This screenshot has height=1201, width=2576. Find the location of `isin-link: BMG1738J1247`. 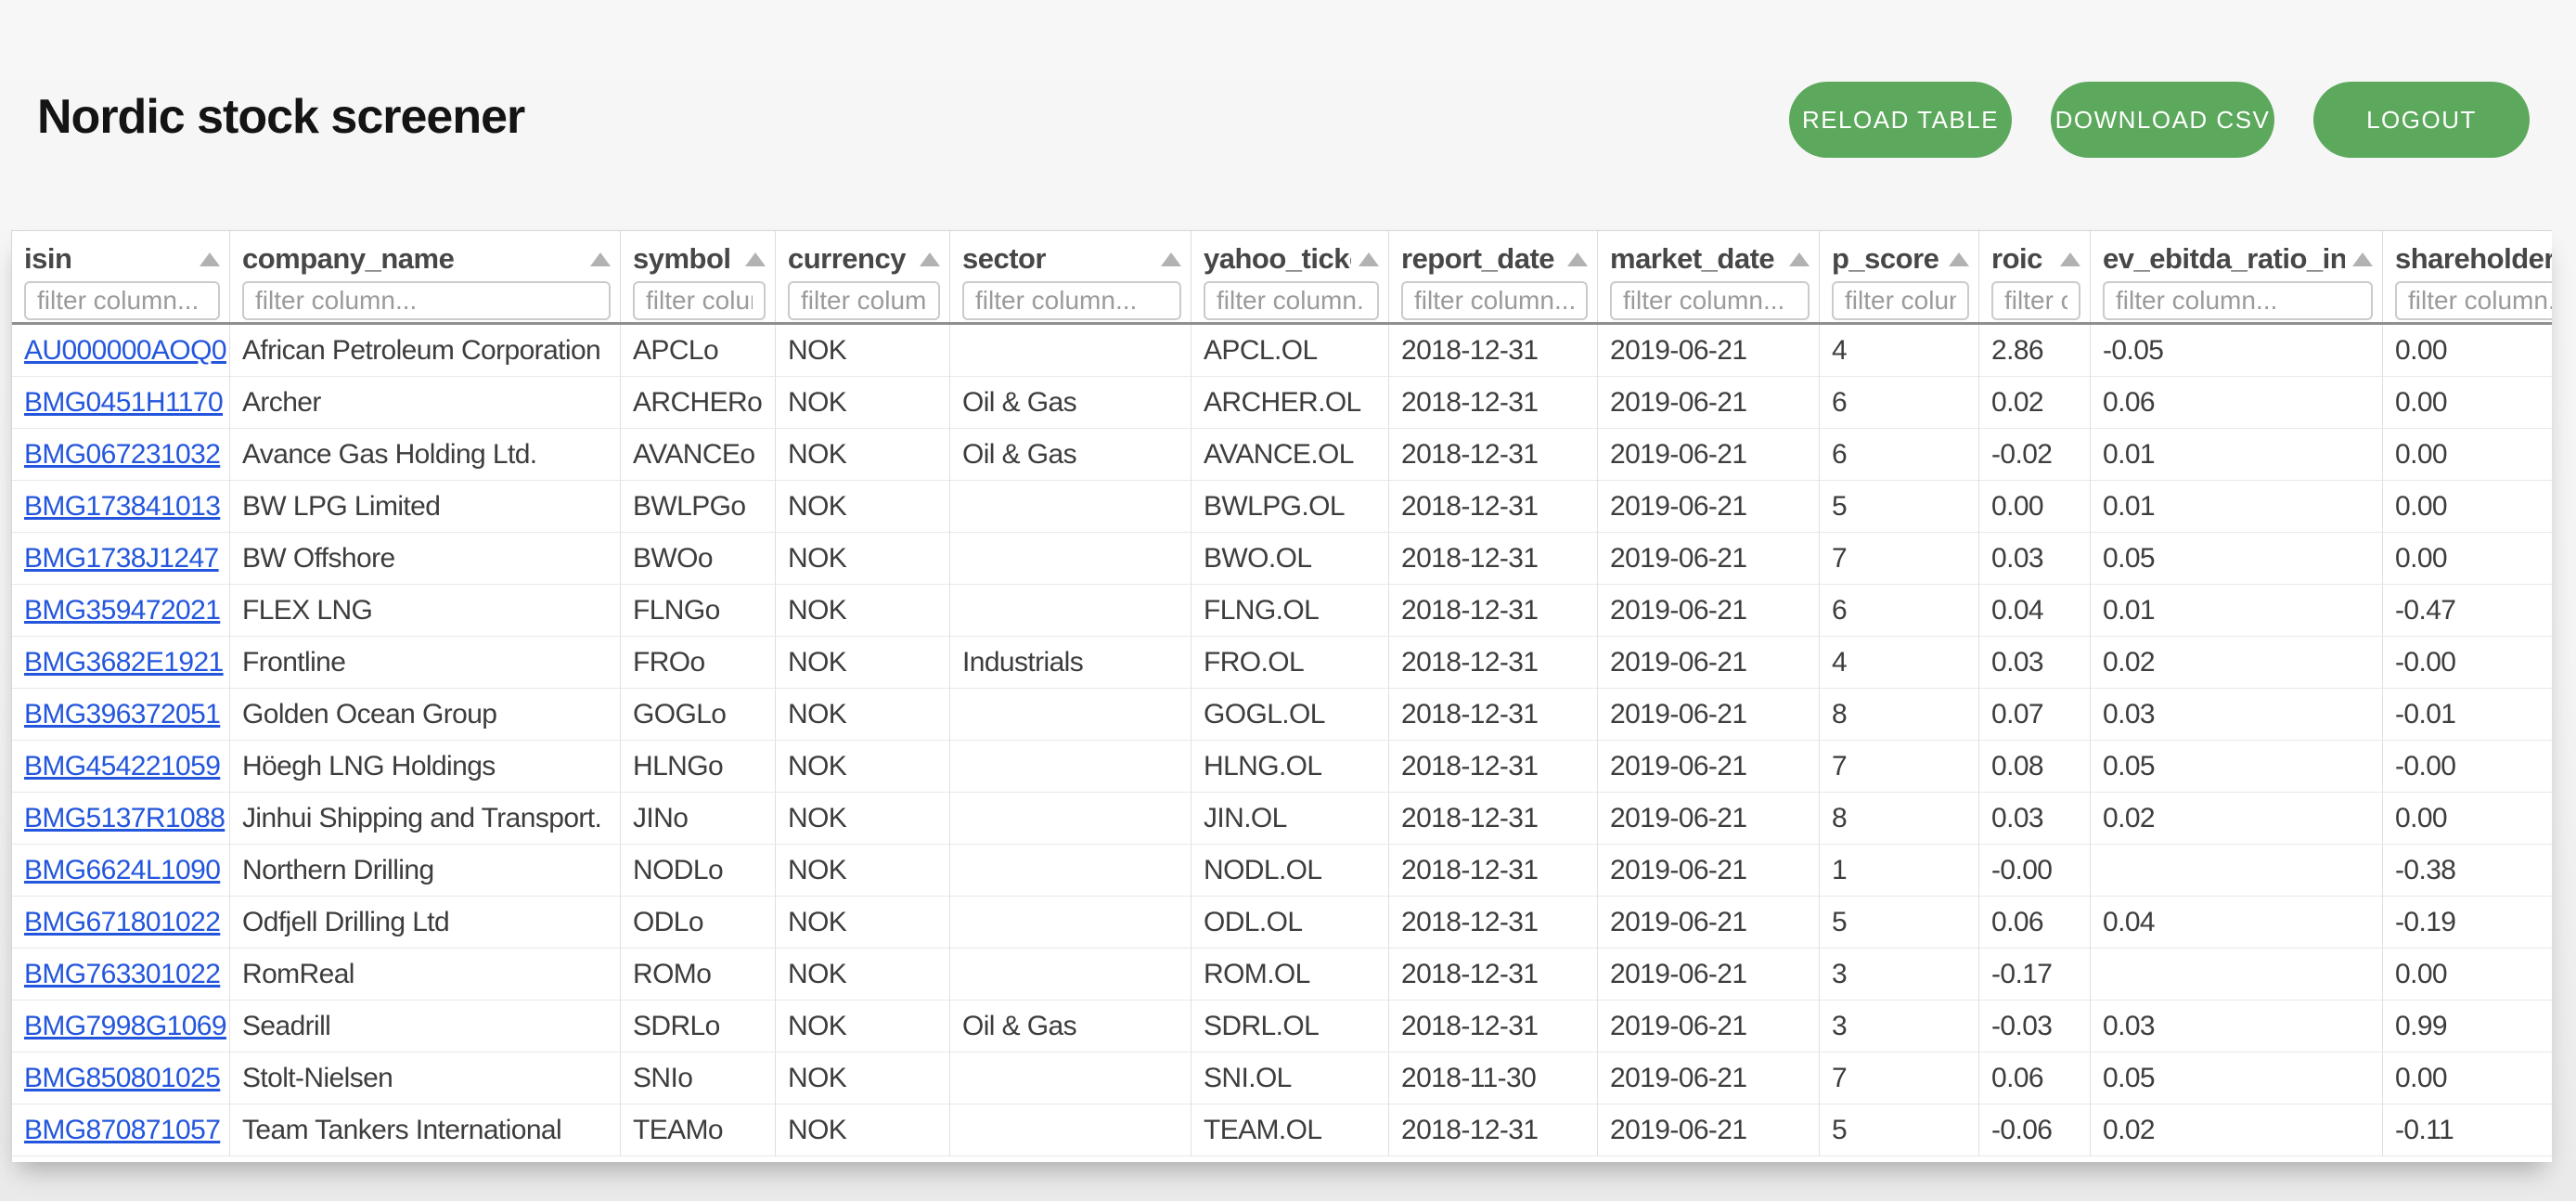

isin-link: BMG1738J1247 is located at coordinates (122, 558).